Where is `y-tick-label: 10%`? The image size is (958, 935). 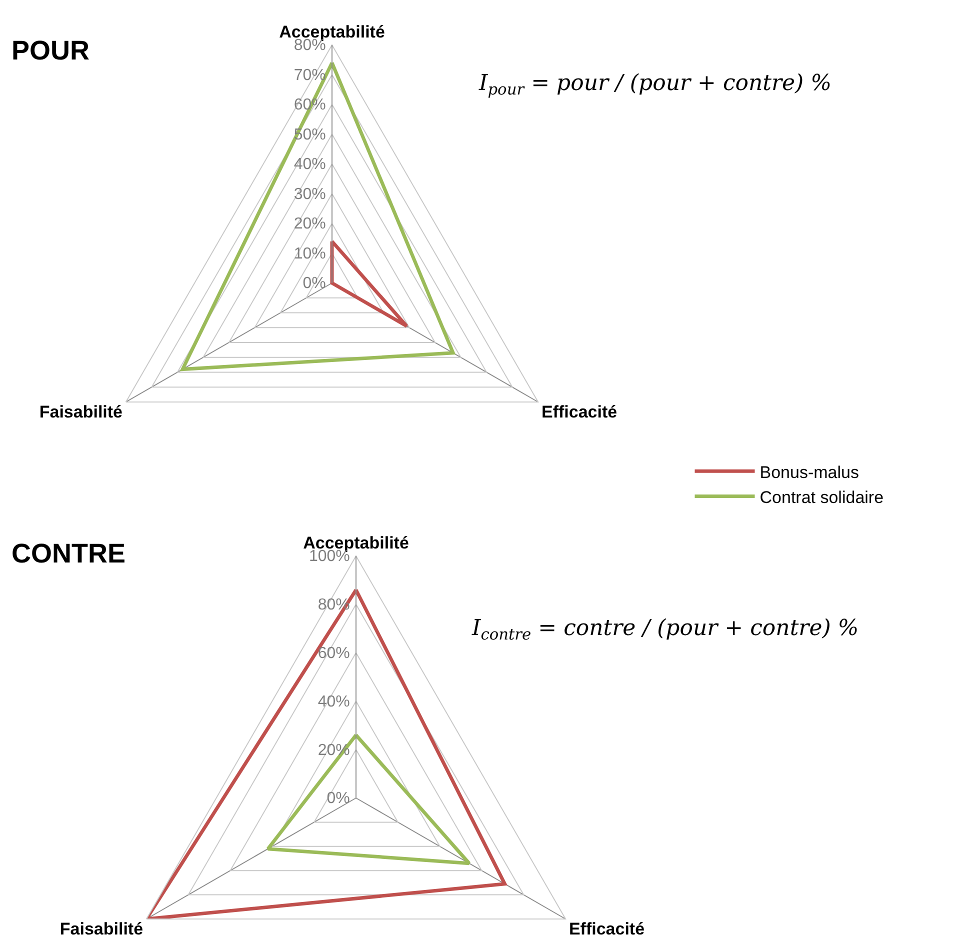 y-tick-label: 10% is located at coordinates (310, 253).